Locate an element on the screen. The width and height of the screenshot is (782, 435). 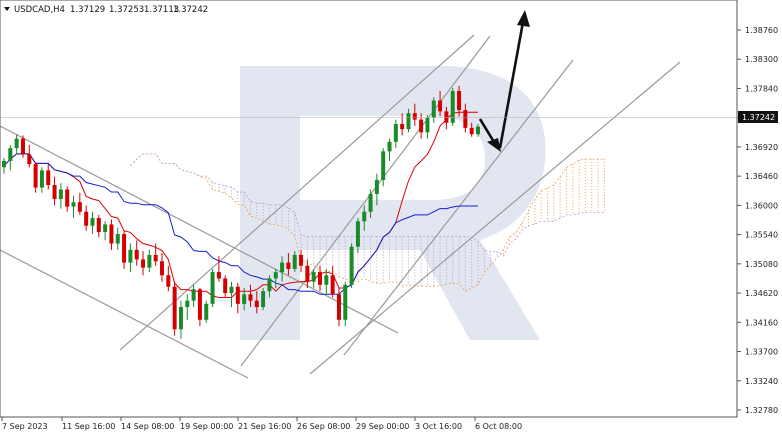
x-tick-label: 11 Sep 16:00 is located at coordinates (88, 426).